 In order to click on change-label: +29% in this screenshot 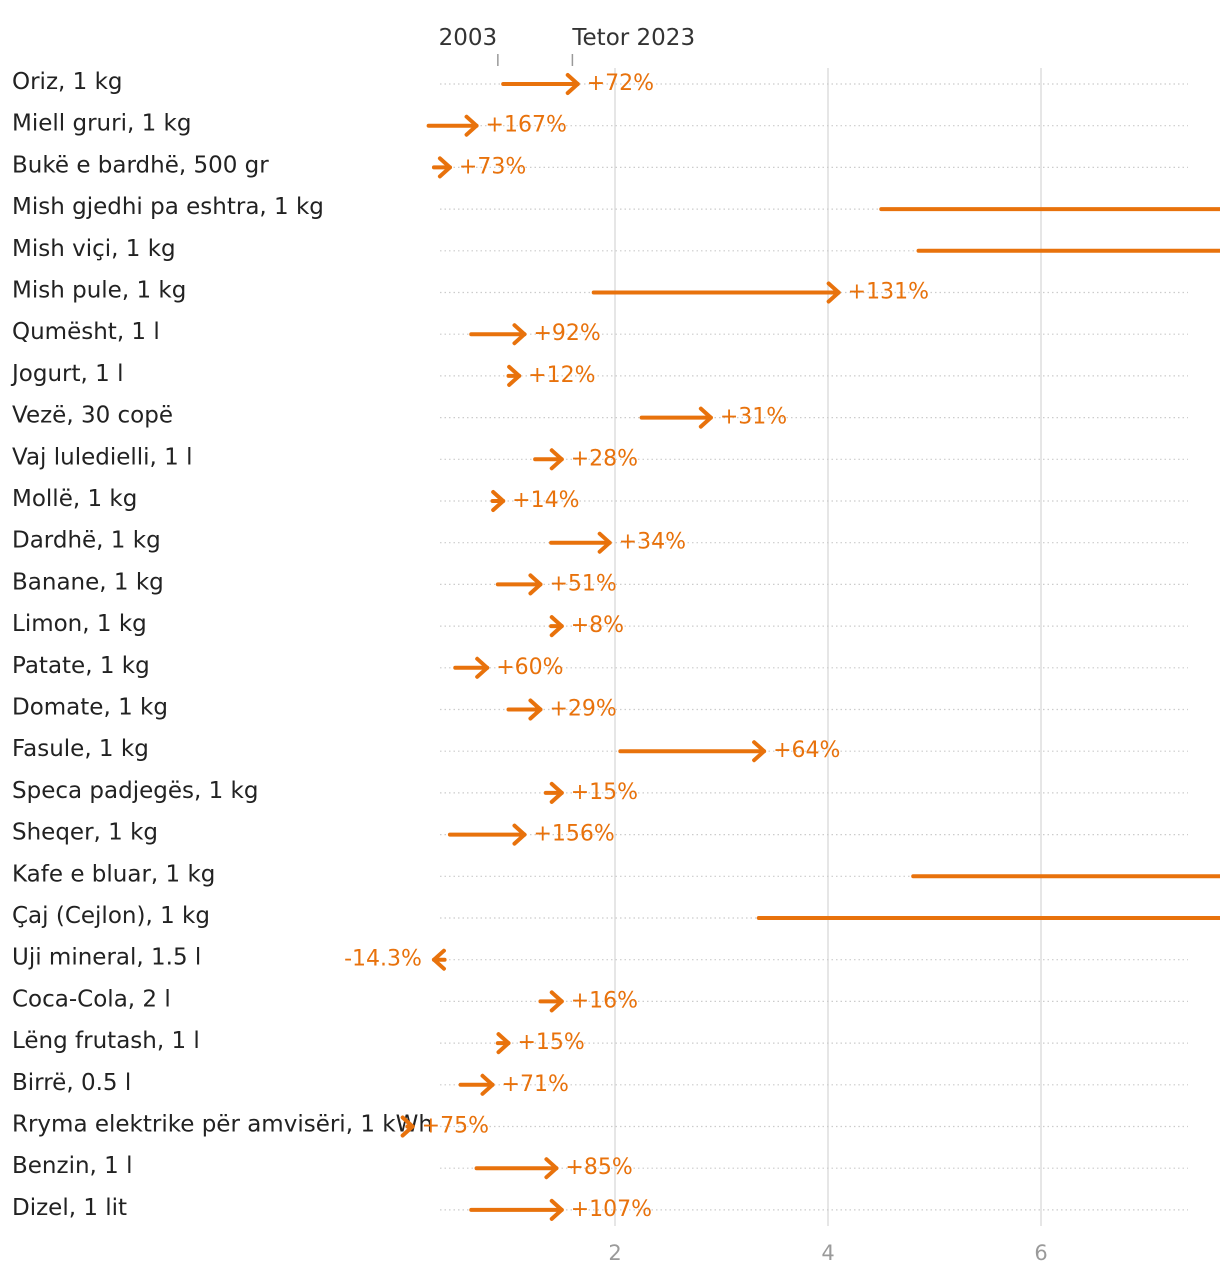, I will do `click(582, 709)`.